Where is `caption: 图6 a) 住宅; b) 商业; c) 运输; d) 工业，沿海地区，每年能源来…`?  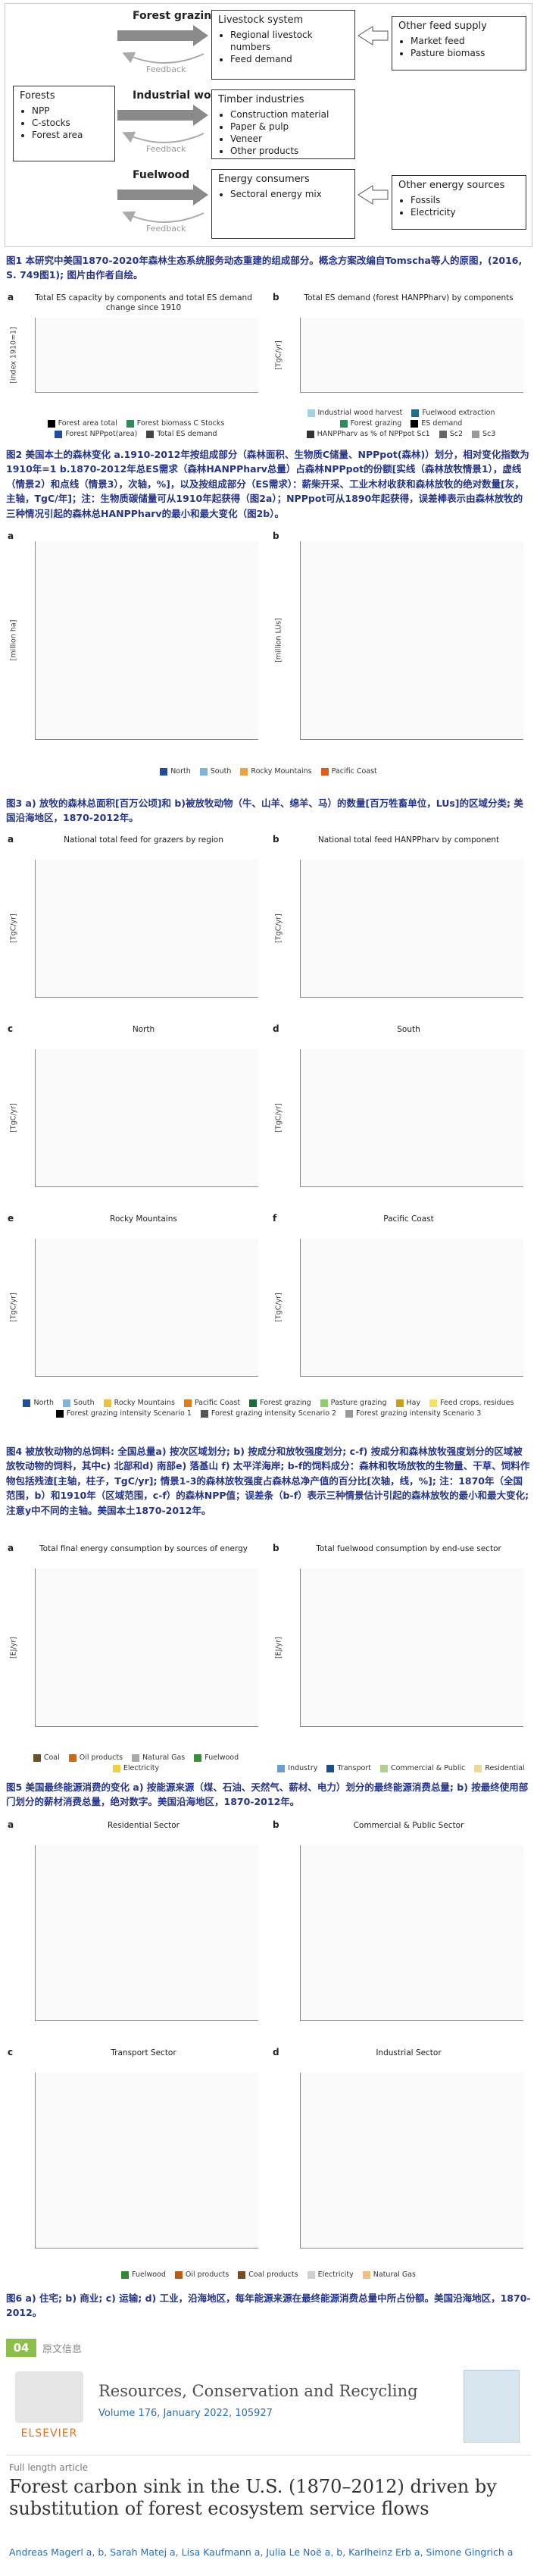
caption: 图6 a) 住宅; b) 商业; c) 运输; d) 工业，沿海地区，每年能源来… is located at coordinates (269, 2305).